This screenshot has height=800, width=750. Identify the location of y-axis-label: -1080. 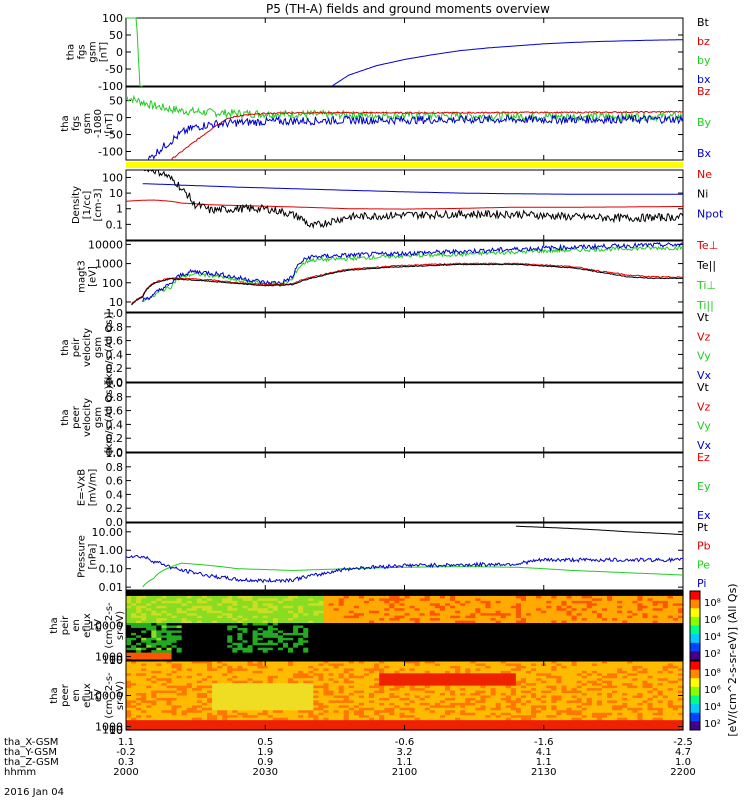
(98, 123).